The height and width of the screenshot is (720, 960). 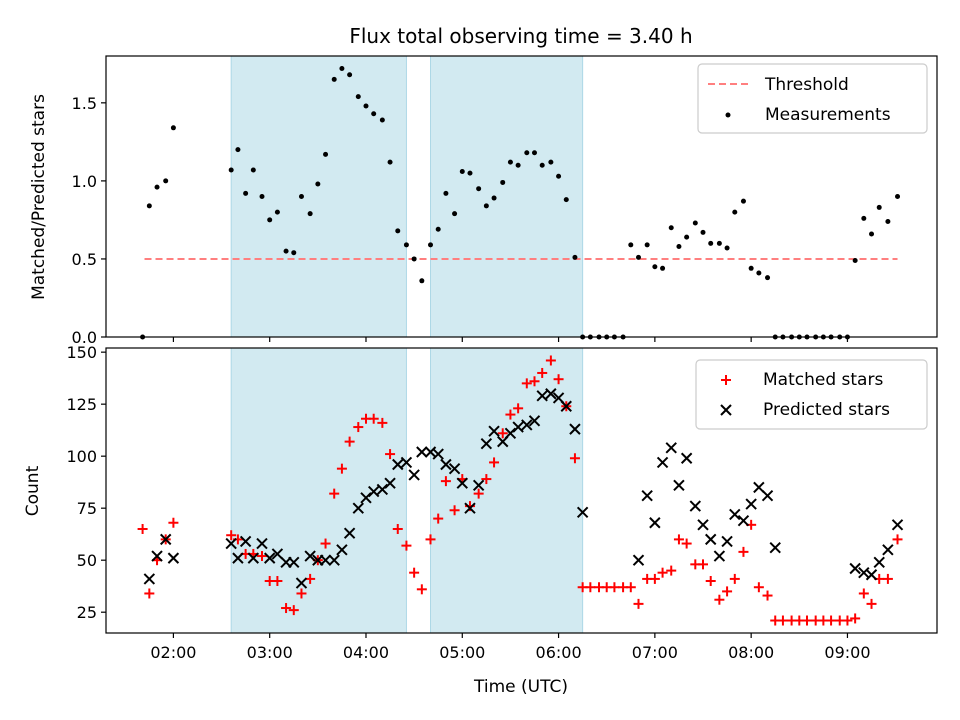 I want to click on top-y-tick-label: 0.0, so click(x=84, y=337).